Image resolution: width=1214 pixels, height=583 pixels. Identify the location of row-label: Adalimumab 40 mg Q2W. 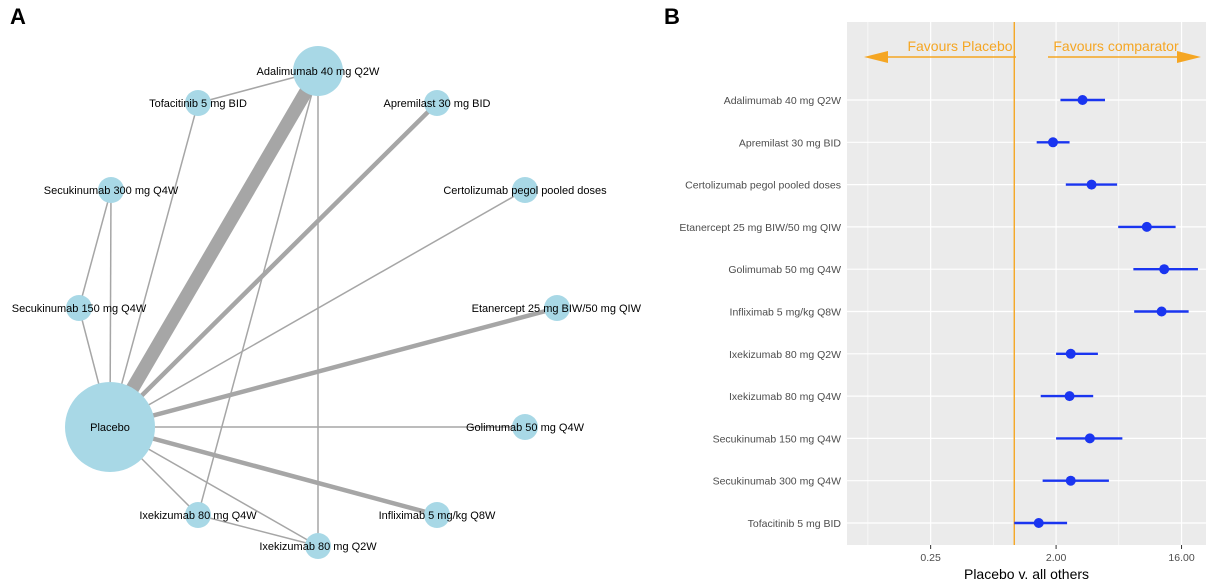
(782, 101).